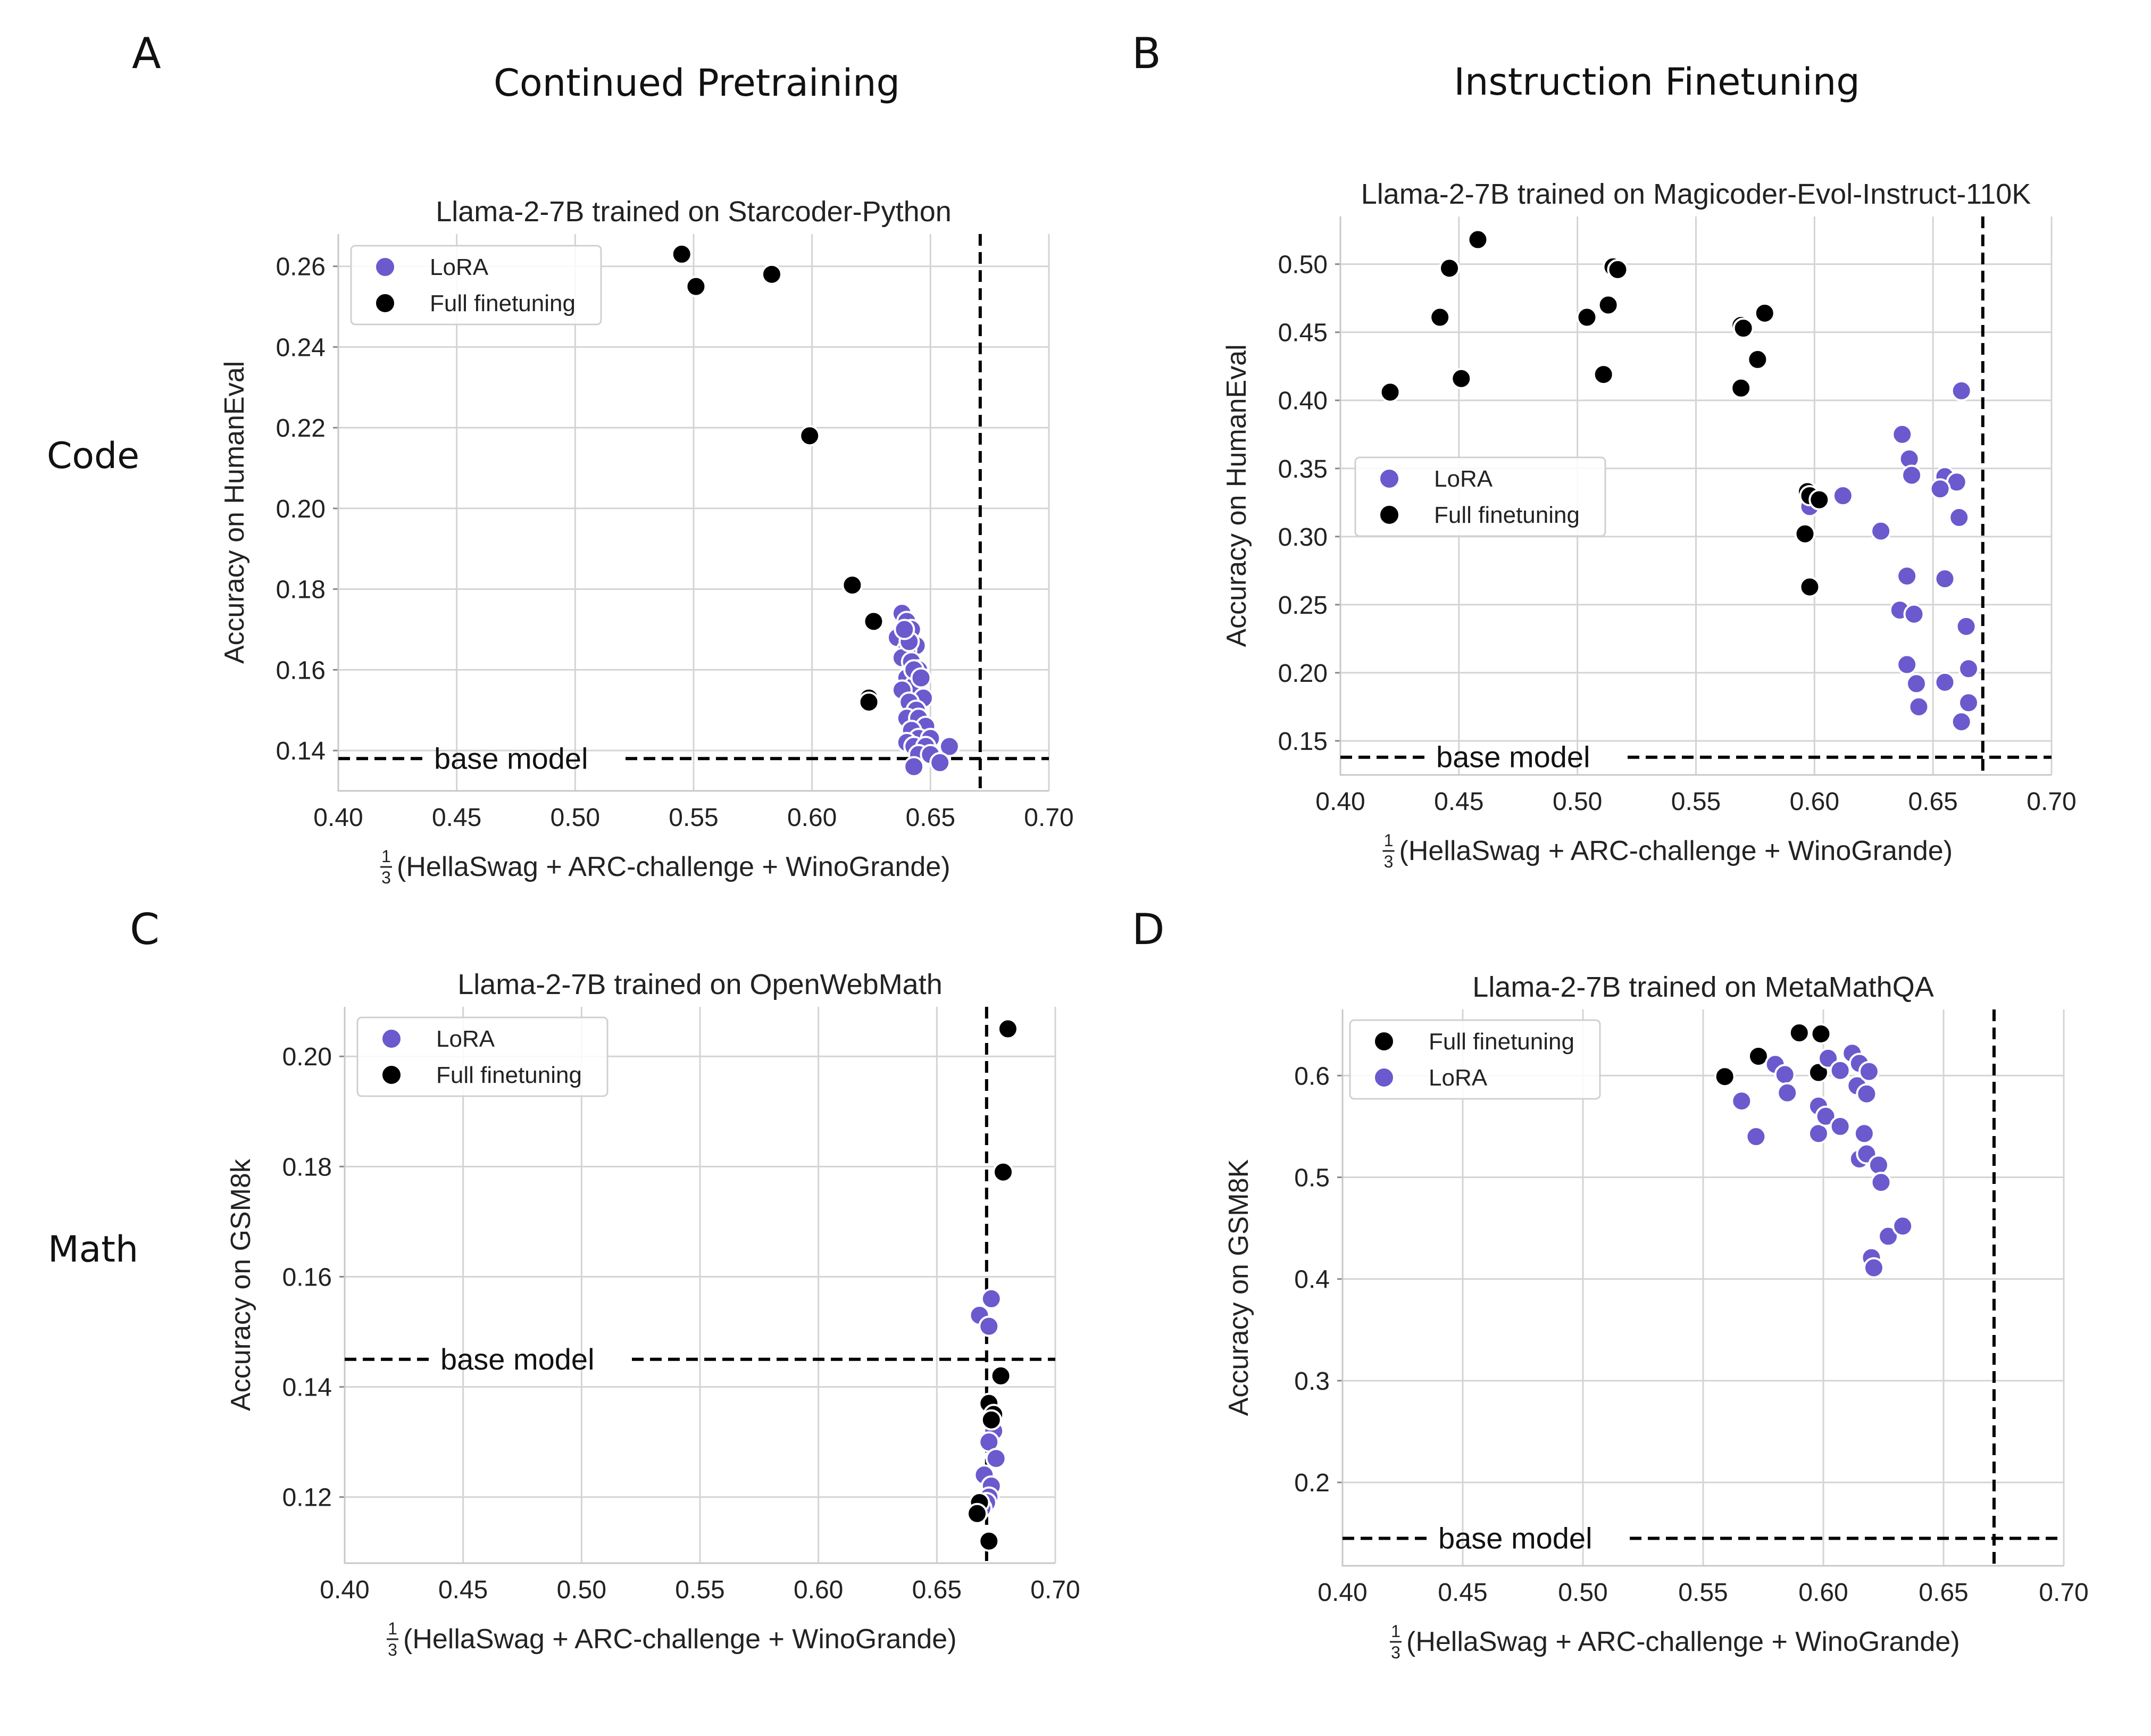 This screenshot has height=1736, width=2151. I want to click on y-tick-label: 0.50, so click(1303, 265).